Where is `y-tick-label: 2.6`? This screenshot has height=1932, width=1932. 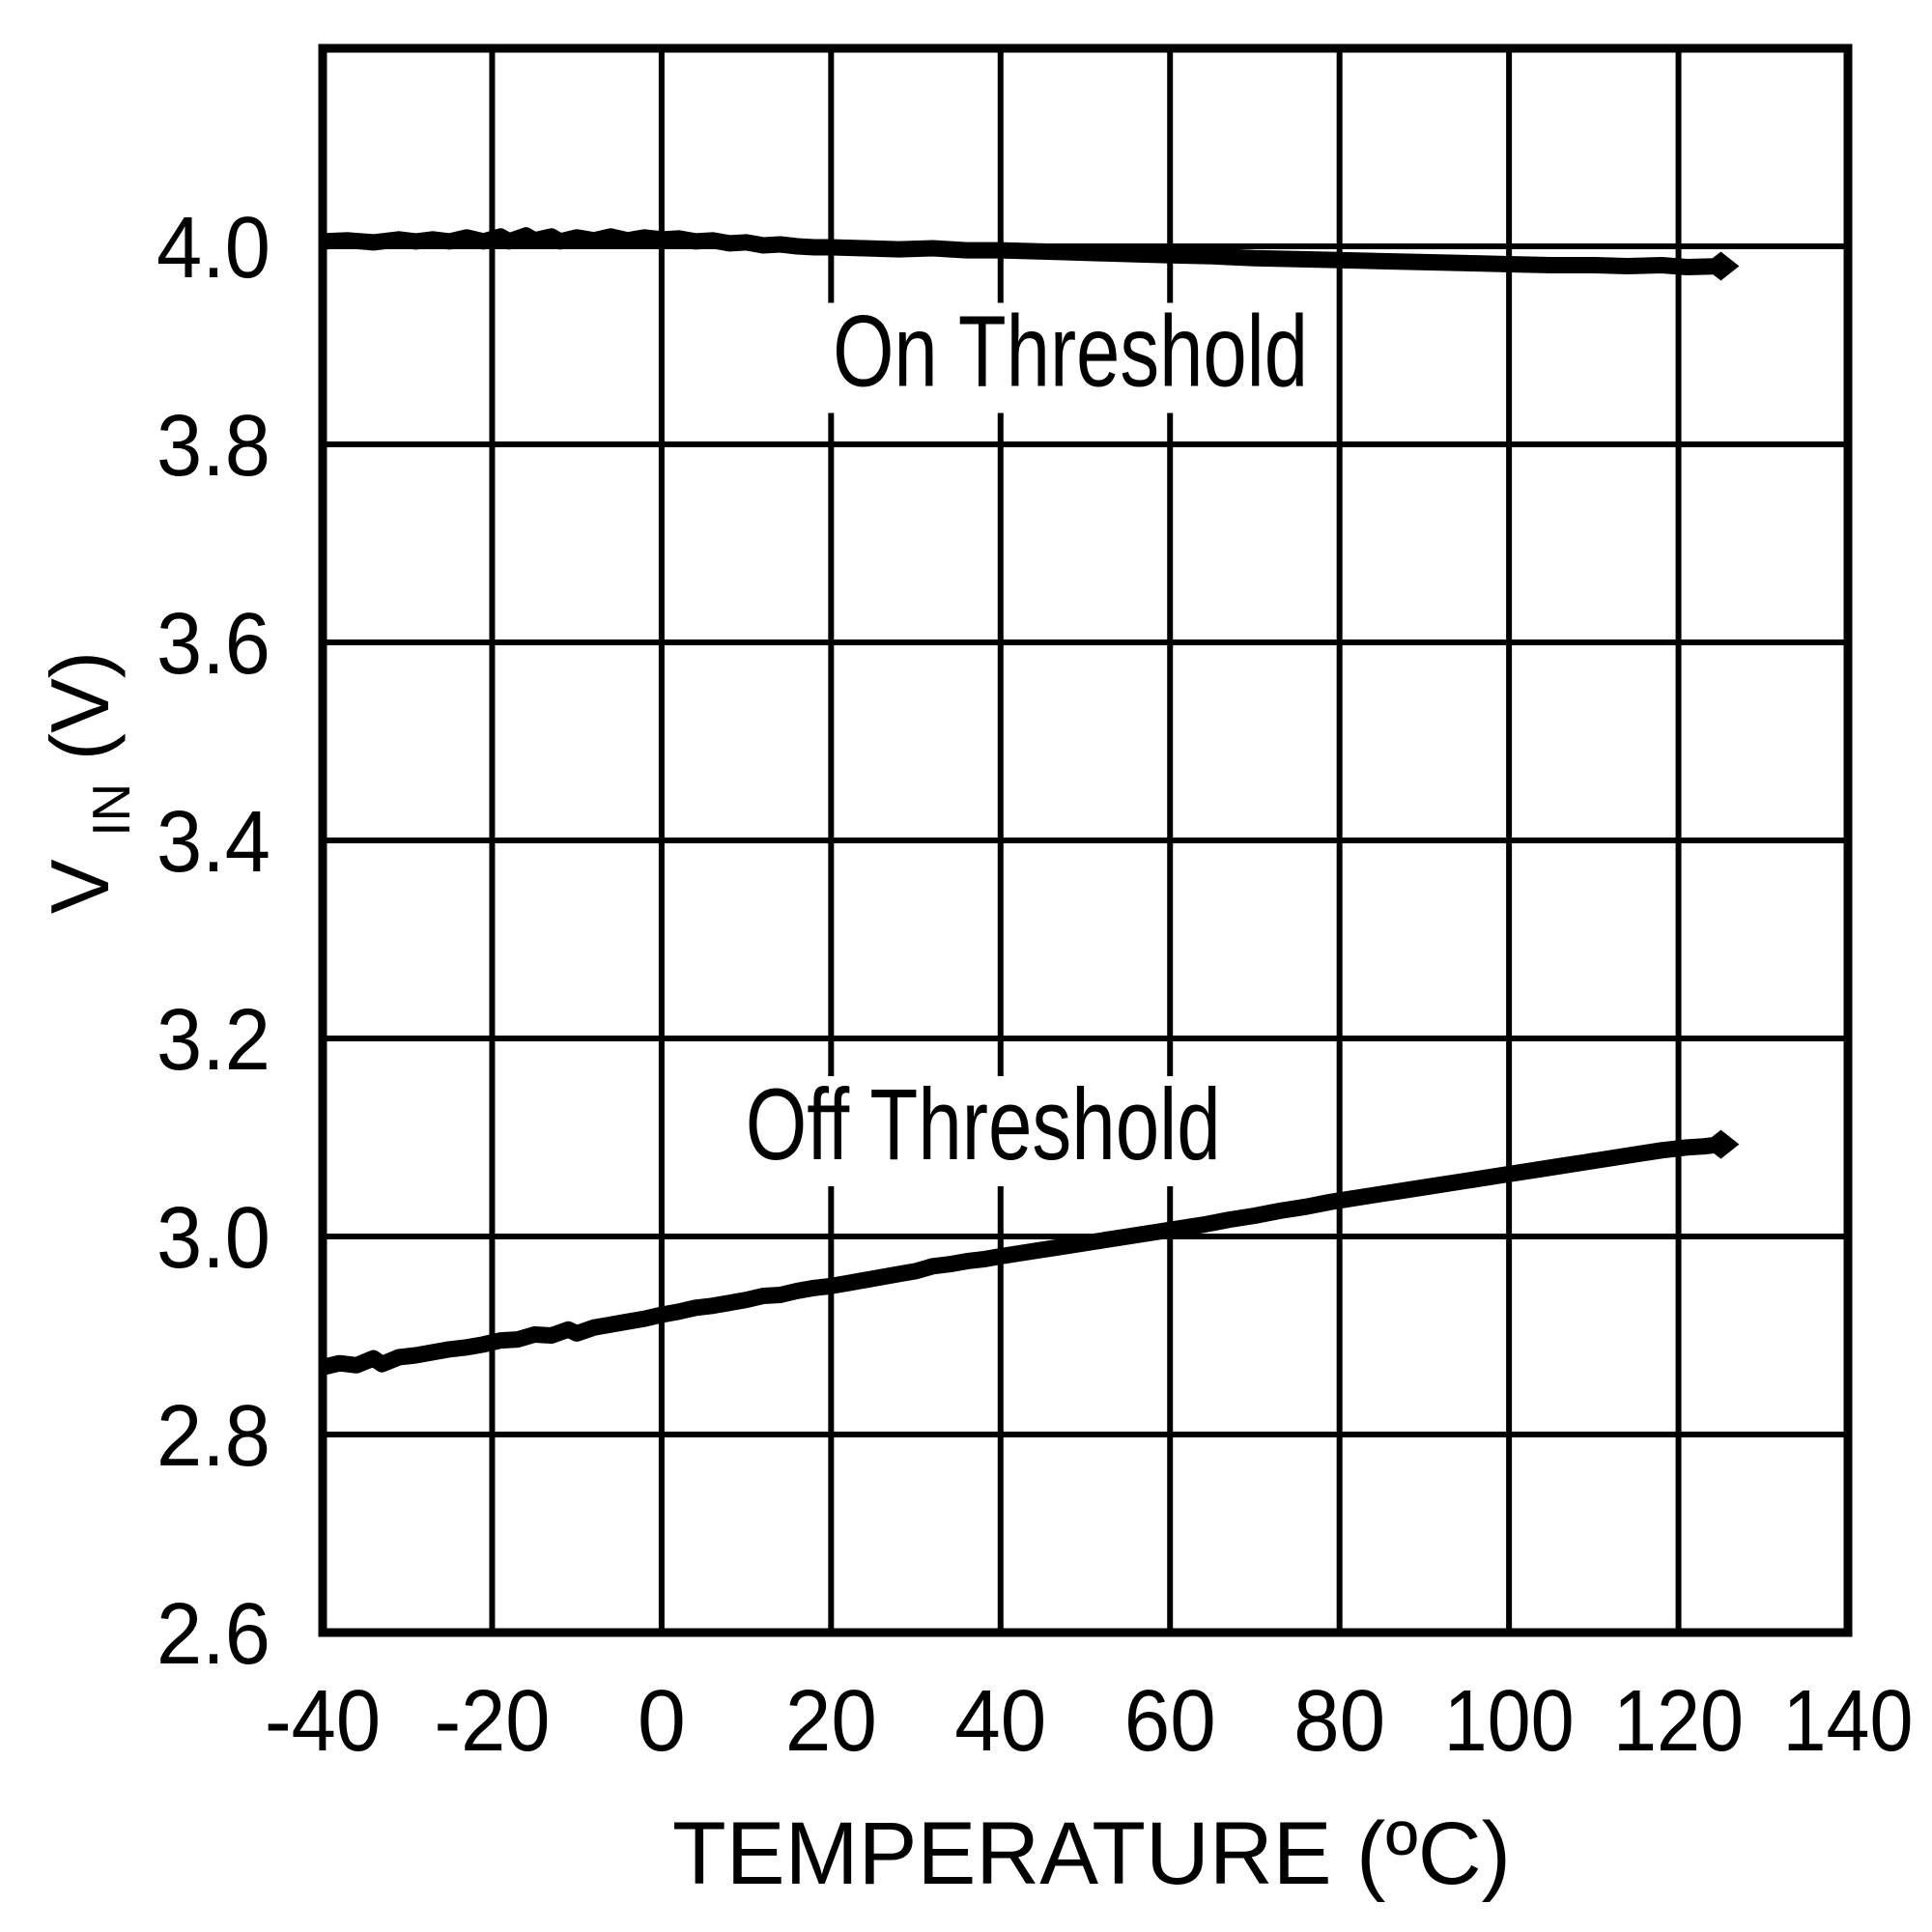 y-tick-label: 2.6 is located at coordinates (213, 1634).